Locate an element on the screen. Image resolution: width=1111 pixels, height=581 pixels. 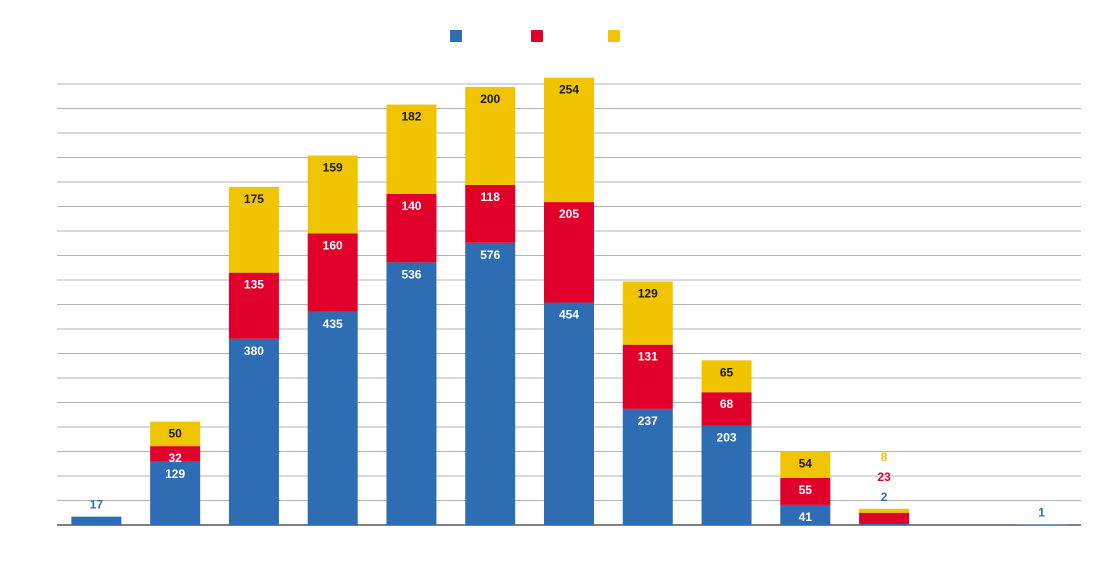
data-label-series-1-4: 435 is located at coordinates (333, 324).